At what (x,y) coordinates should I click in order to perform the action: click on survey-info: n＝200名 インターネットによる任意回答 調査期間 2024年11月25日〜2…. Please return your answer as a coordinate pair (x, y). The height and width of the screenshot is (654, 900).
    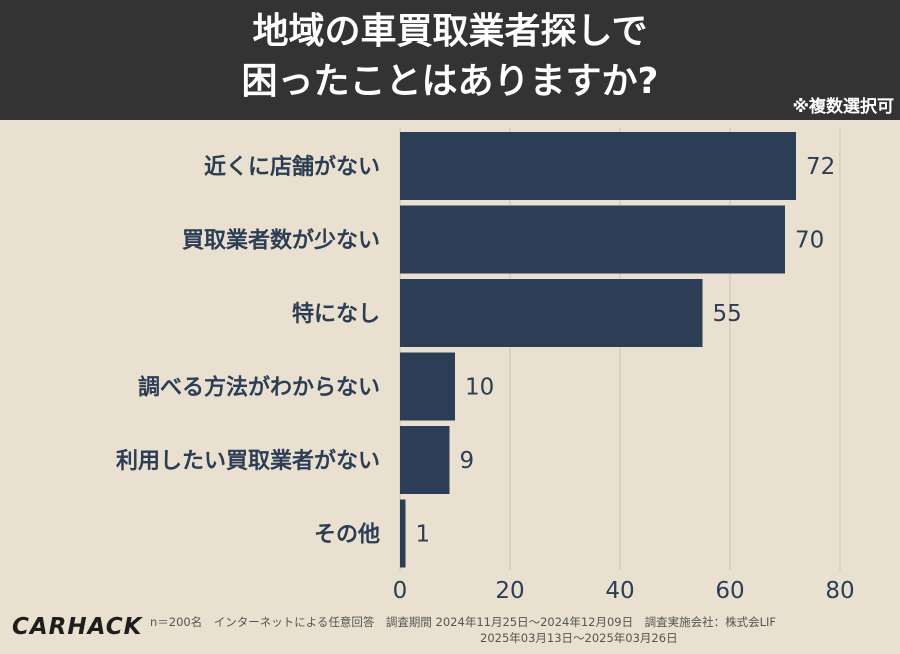
    Looking at the image, I should click on (463, 622).